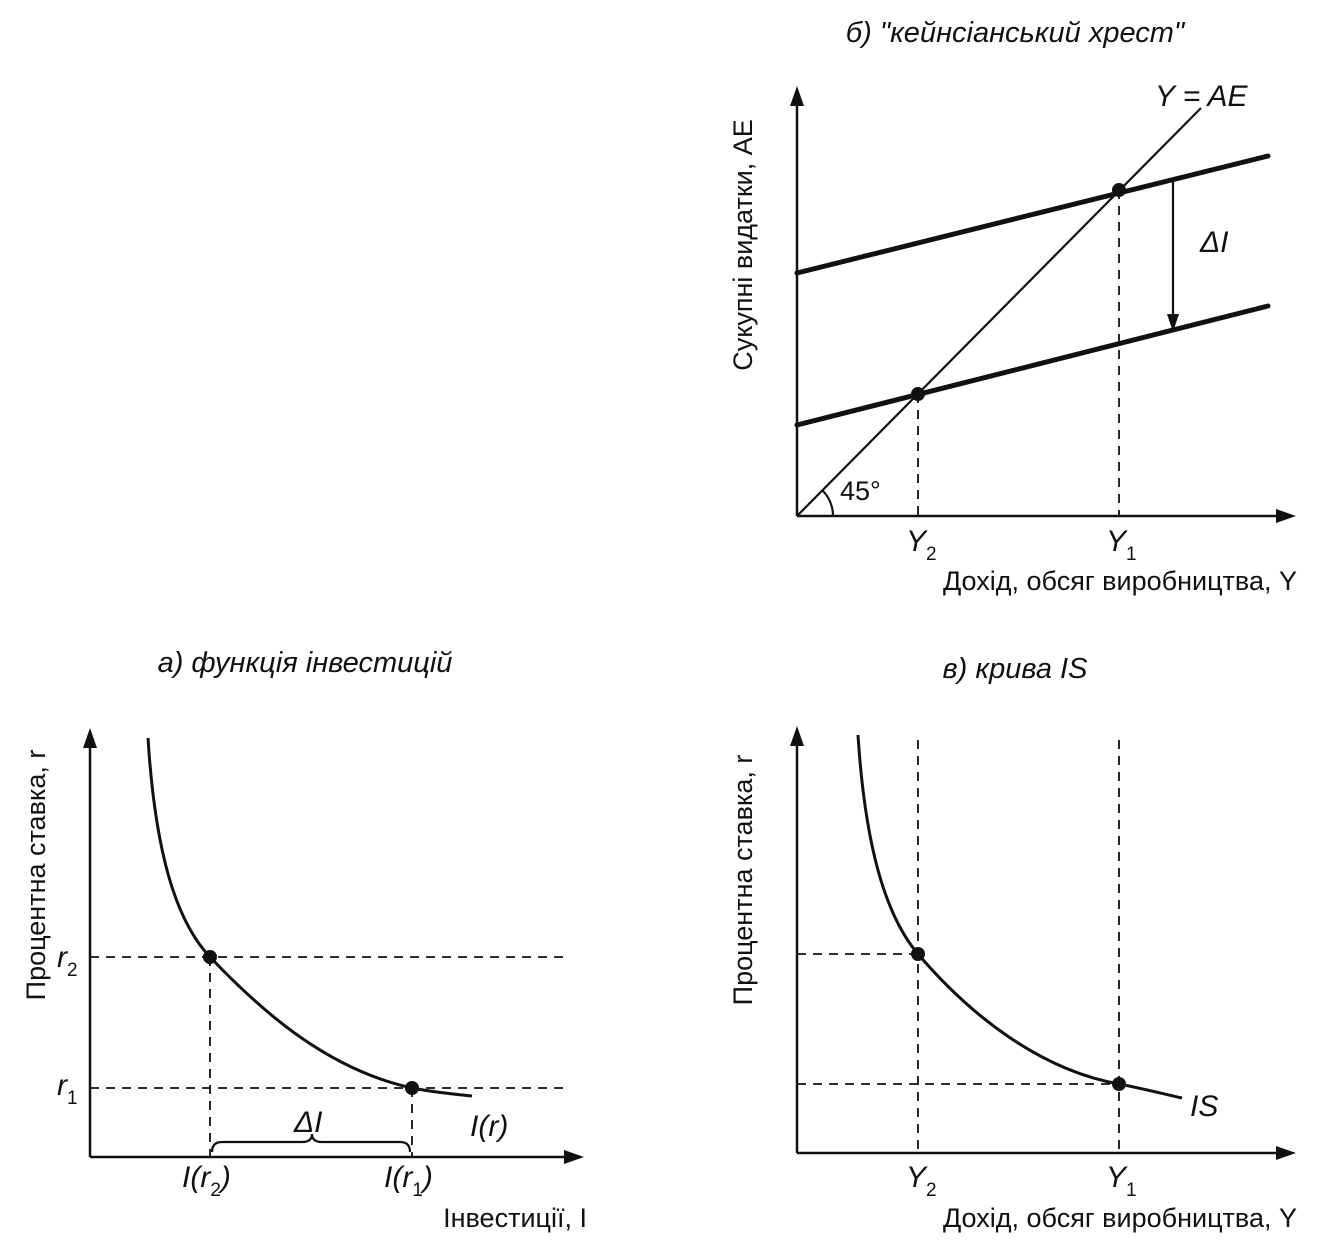  I want to click on panel-a-title: а) функція інвестицій, so click(305, 663).